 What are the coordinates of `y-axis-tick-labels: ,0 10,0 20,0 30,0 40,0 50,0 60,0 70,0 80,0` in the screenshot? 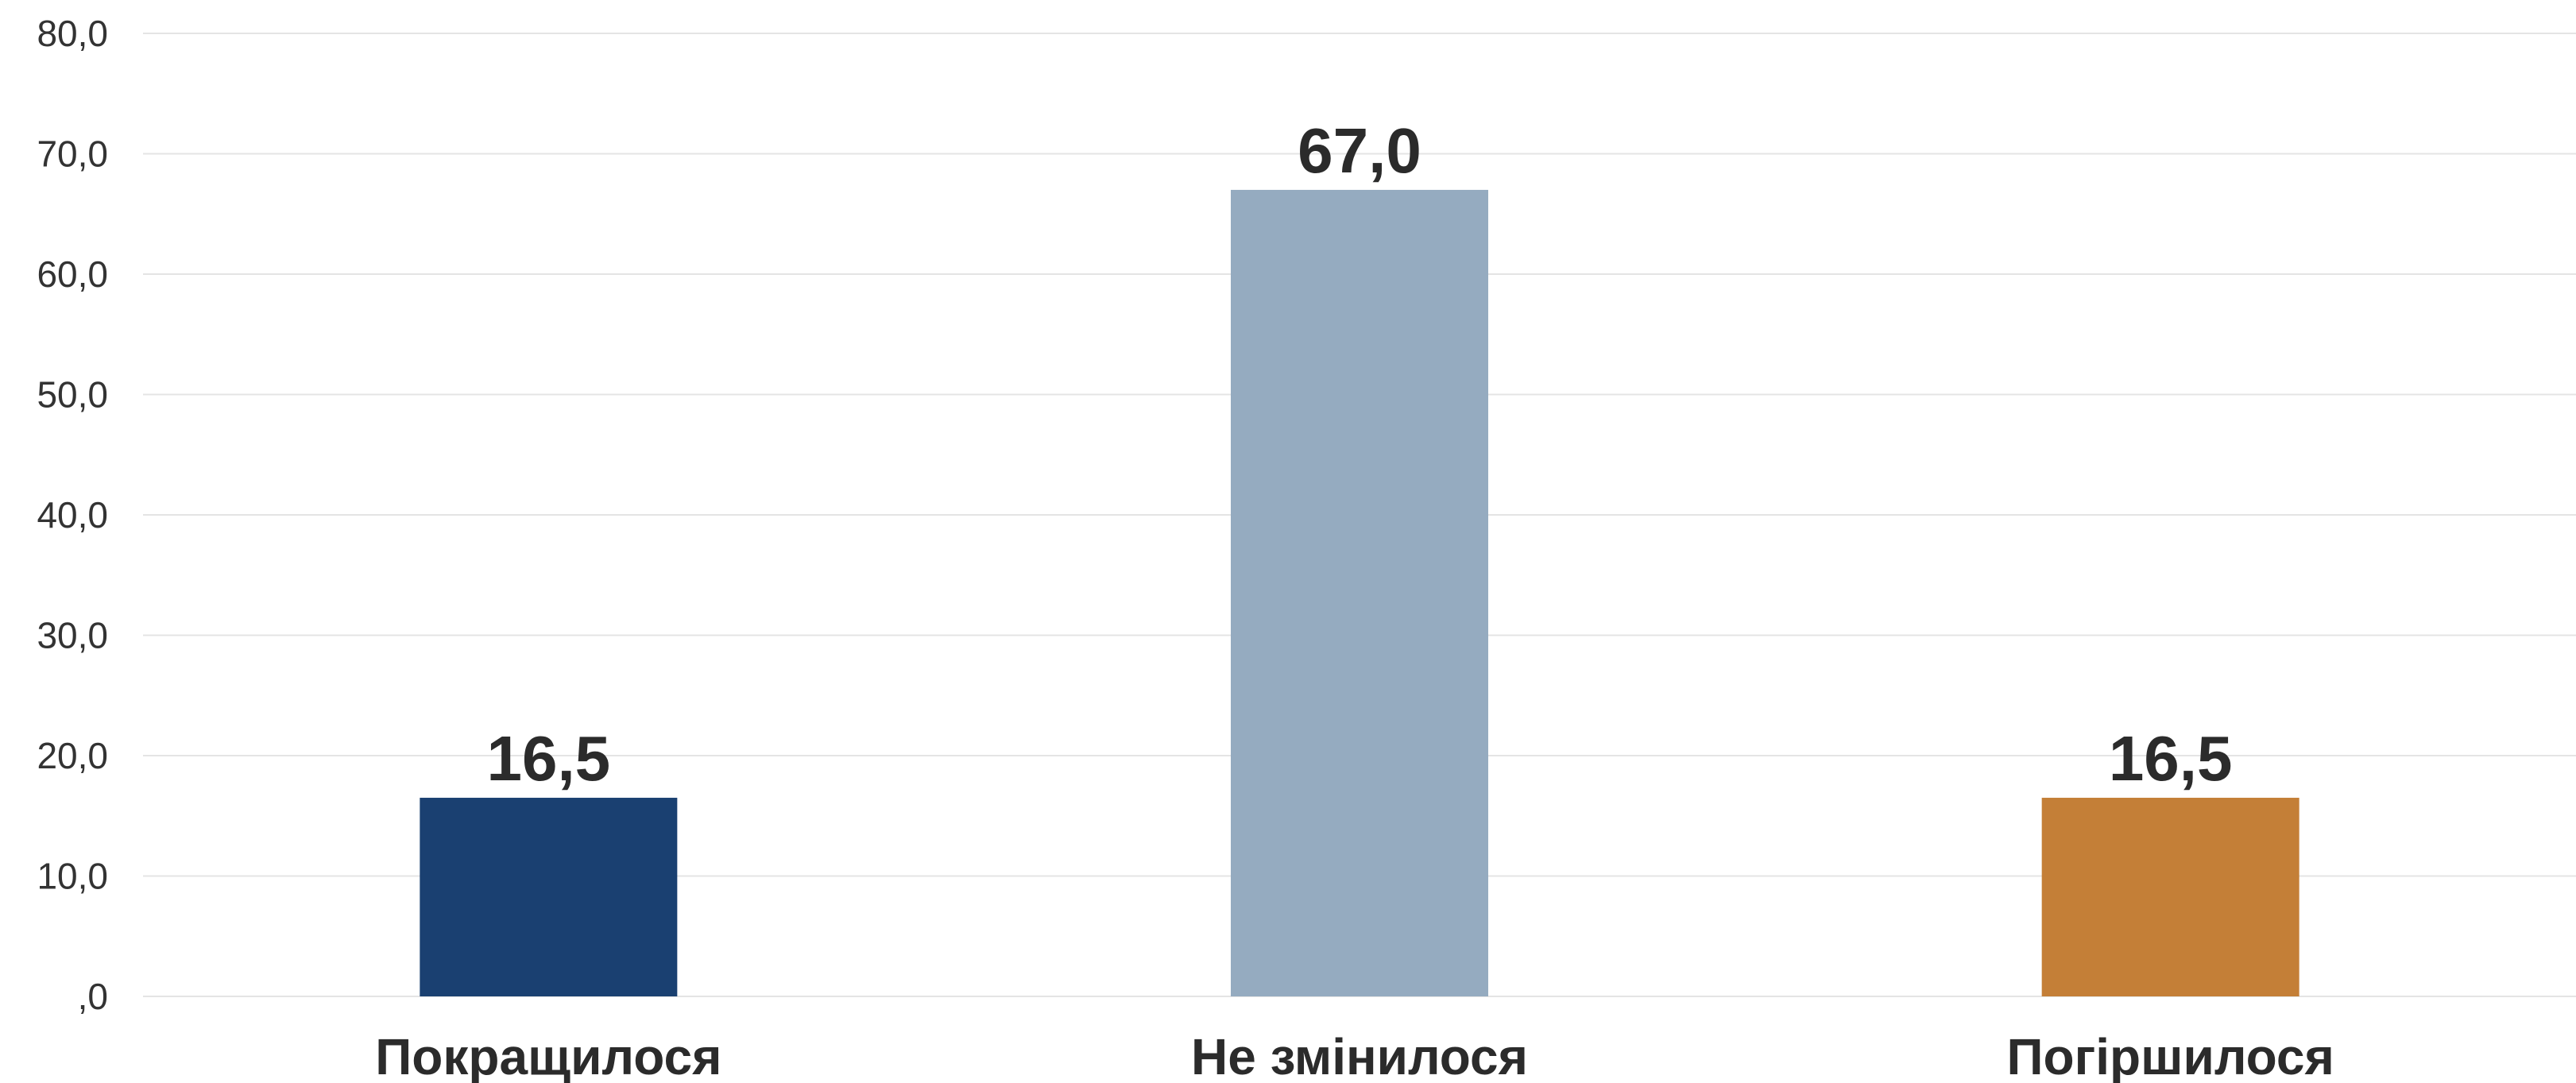 It's located at (72, 515).